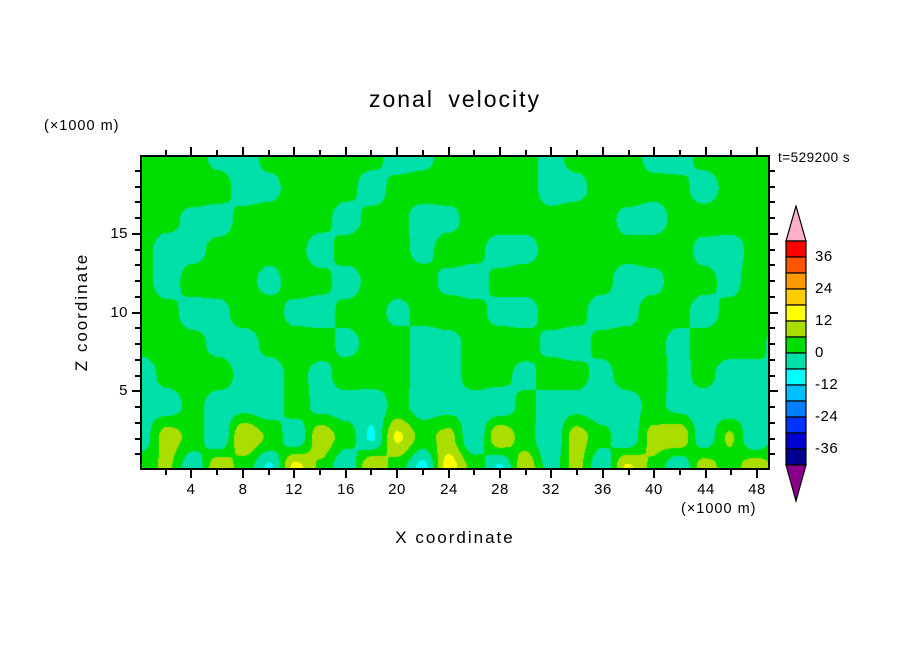  Describe the element at coordinates (827, 448) in the screenshot. I see `colorbar-label: -36` at that location.